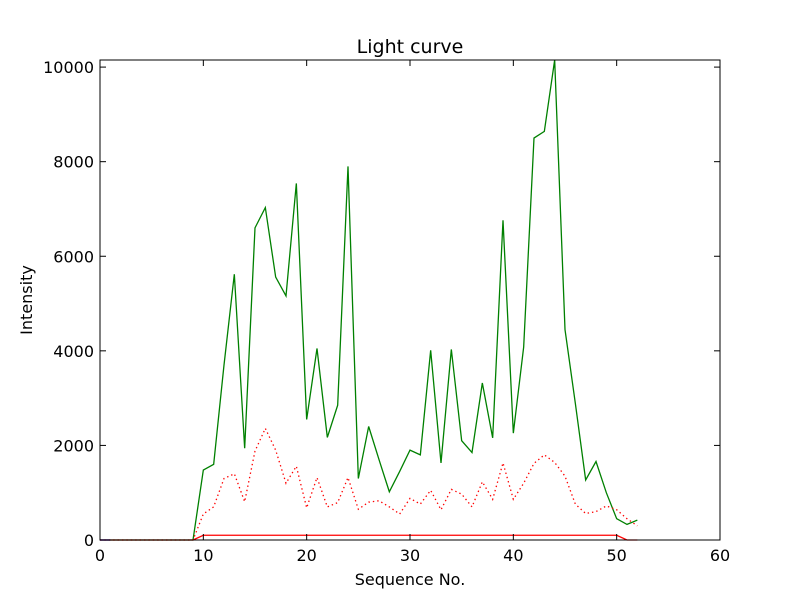 This screenshot has width=800, height=600. Describe the element at coordinates (68, 67) in the screenshot. I see `y-tick-label: 10000` at that location.